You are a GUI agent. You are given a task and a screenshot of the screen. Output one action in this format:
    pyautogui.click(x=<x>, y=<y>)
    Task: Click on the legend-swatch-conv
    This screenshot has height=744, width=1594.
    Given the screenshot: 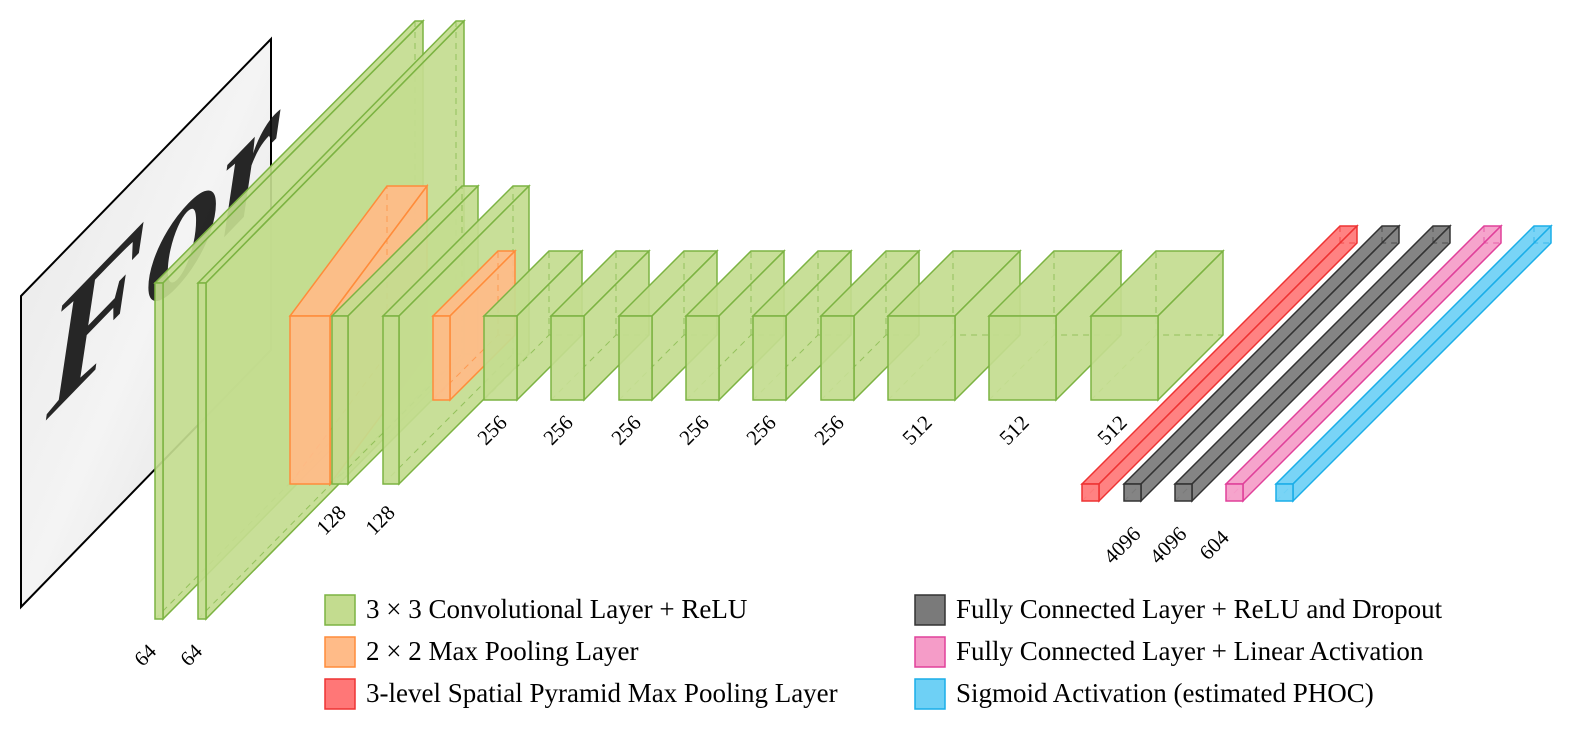 What is the action you would take?
    pyautogui.click(x=340, y=610)
    